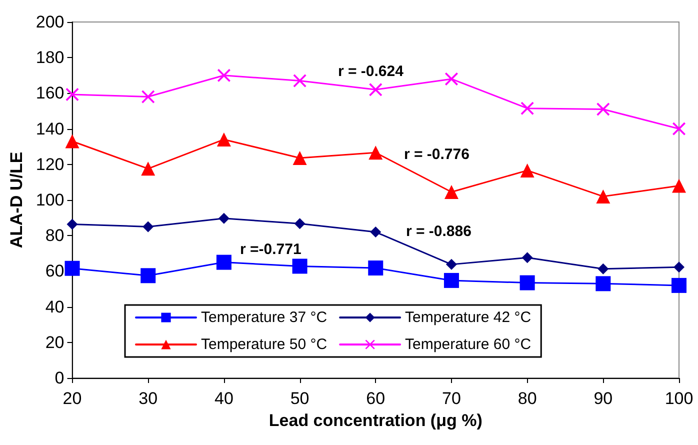 The image size is (698, 445). Describe the element at coordinates (50, 128) in the screenshot. I see `y-tick-label: 140` at that location.